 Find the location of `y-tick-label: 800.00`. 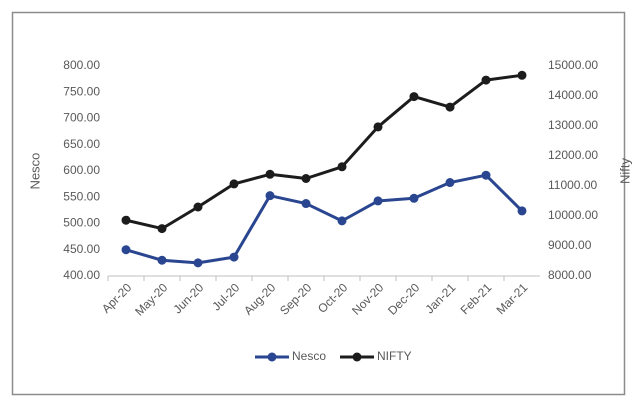

y-tick-label: 800.00 is located at coordinates (81, 65).